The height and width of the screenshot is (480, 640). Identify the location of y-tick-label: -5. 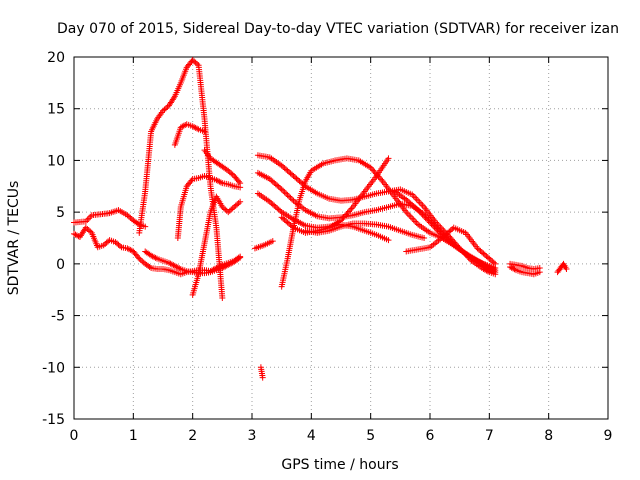
(58, 317).